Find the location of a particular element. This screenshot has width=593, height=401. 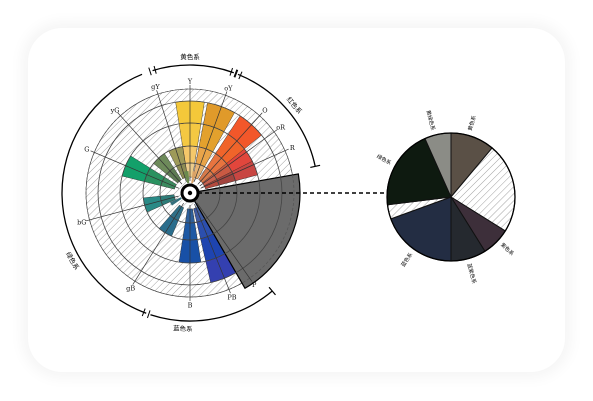

selected-sector is located at coordinates (245, 231).